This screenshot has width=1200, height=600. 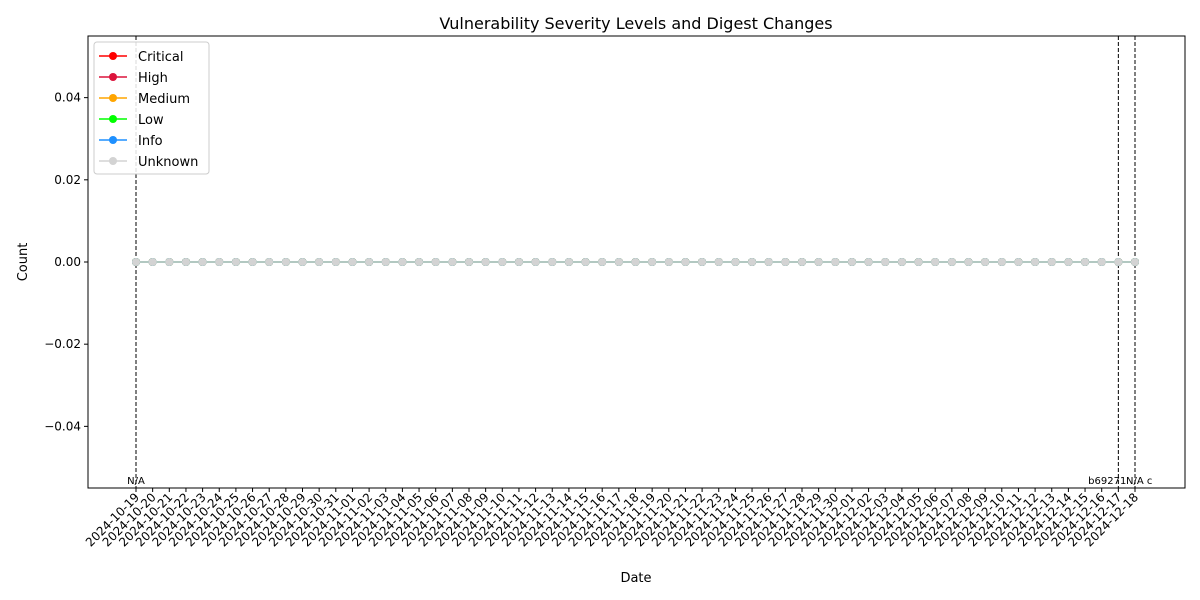 I want to click on y-tick-label: 0.00, so click(x=67, y=262).